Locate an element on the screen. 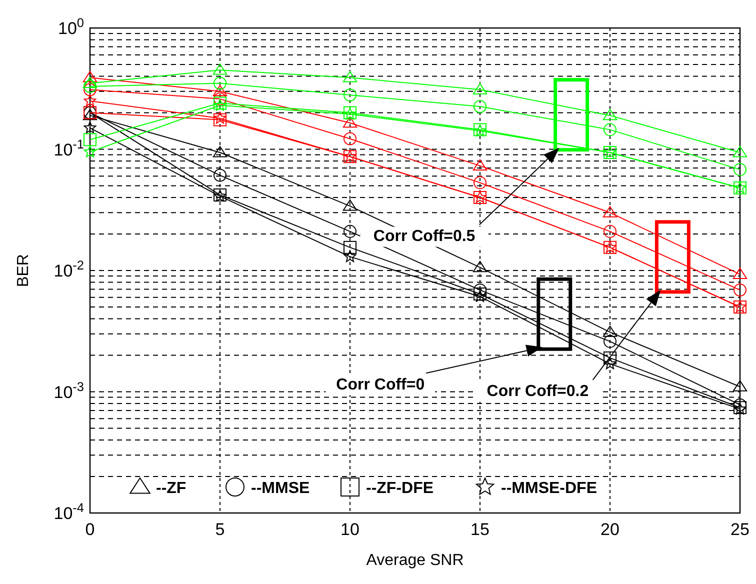  y-tick-label: 10$^{-1}$ is located at coordinates (69, 148).